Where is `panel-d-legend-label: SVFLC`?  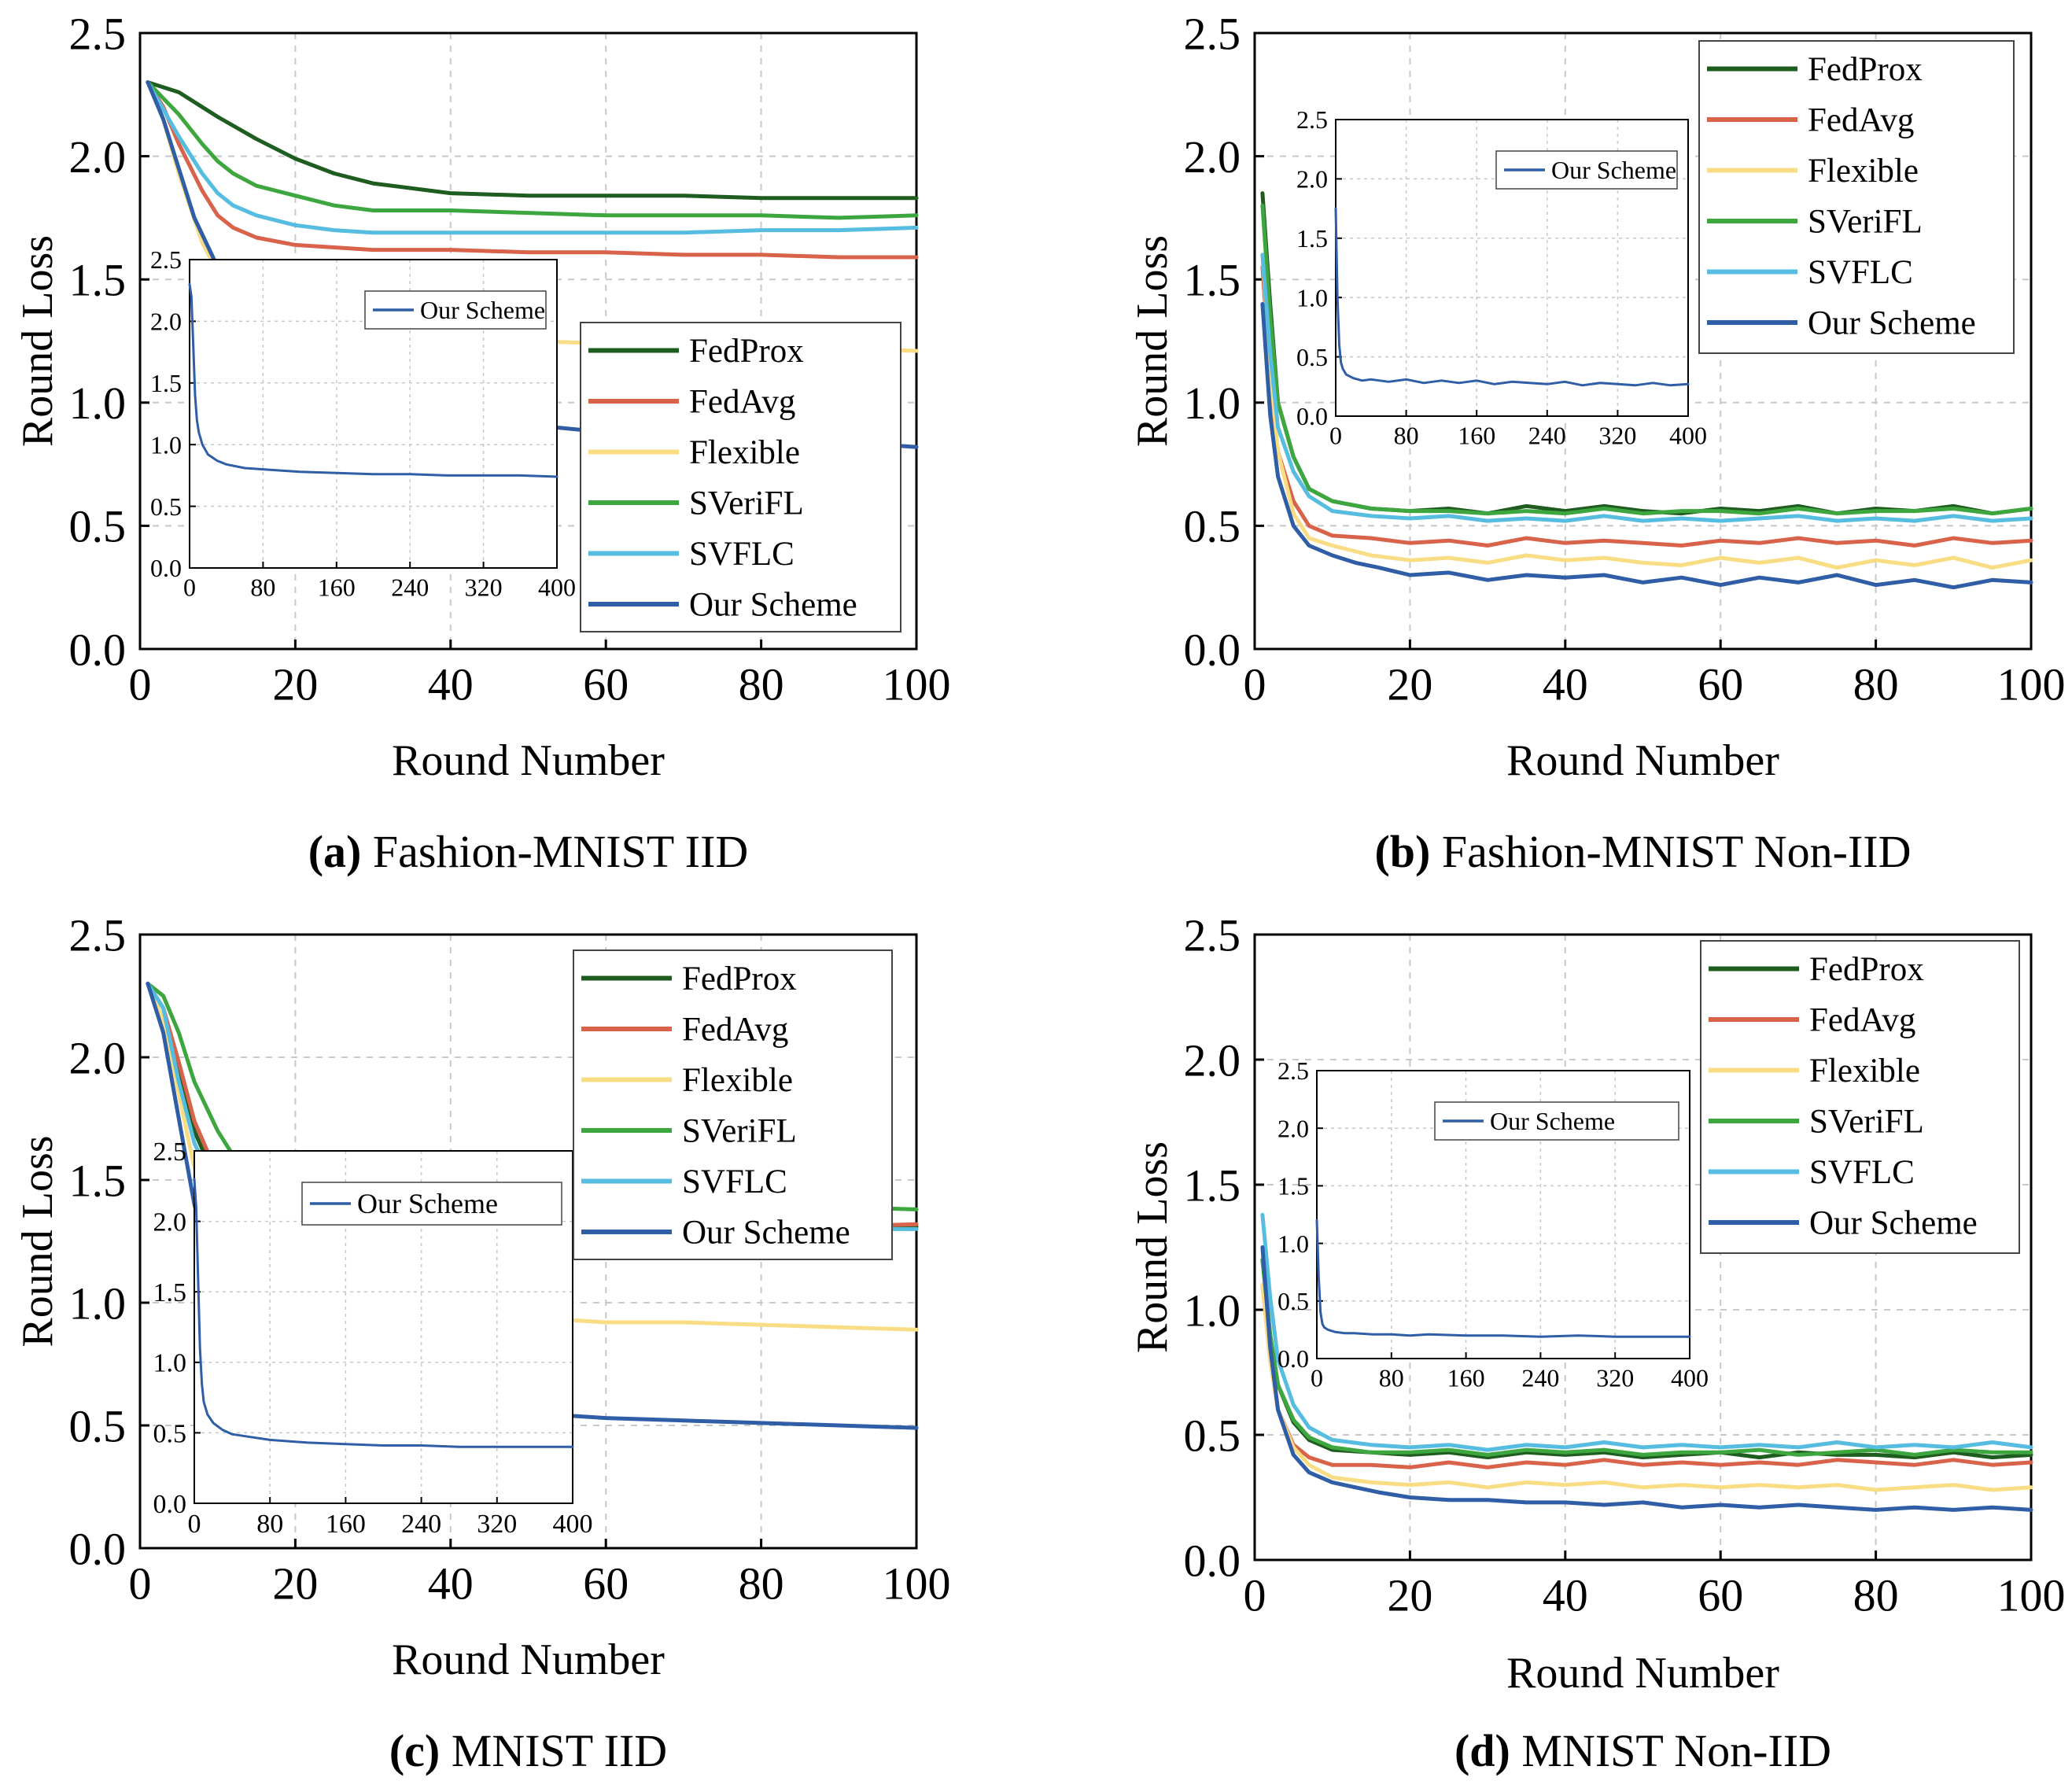 panel-d-legend-label: SVFLC is located at coordinates (1862, 1172).